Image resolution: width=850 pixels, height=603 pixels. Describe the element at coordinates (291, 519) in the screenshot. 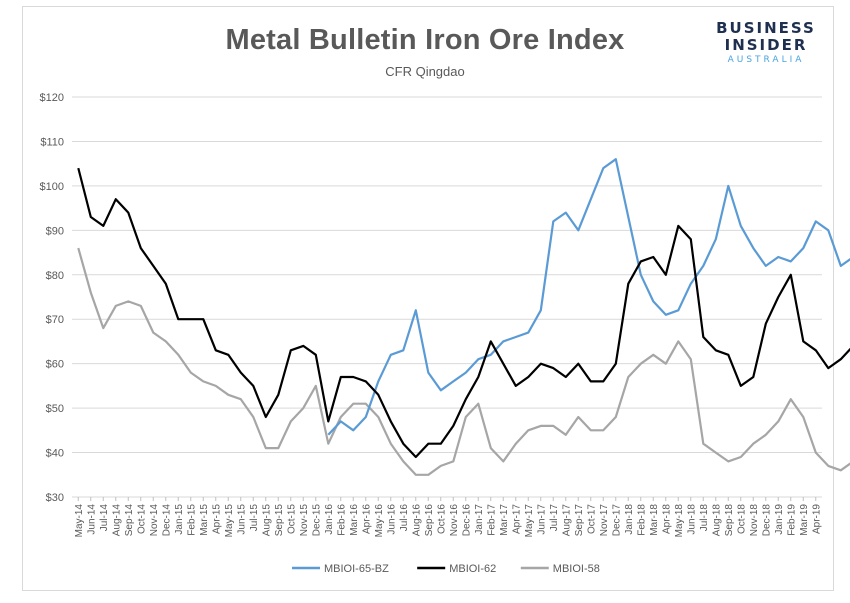

I see `x-tick-label: Oct-15` at that location.